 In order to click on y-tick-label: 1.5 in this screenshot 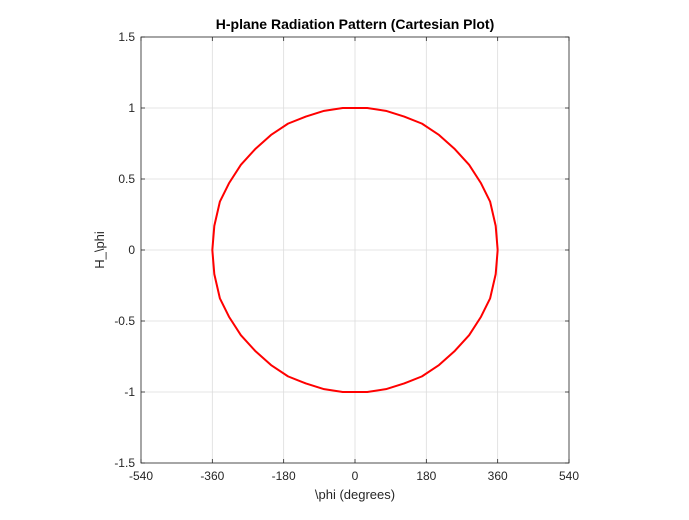, I will do `click(126, 37)`.